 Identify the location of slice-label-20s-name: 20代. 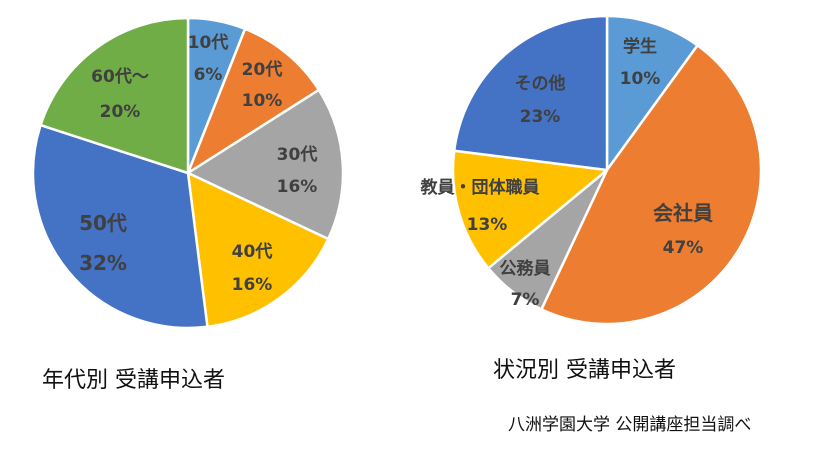
(262, 69).